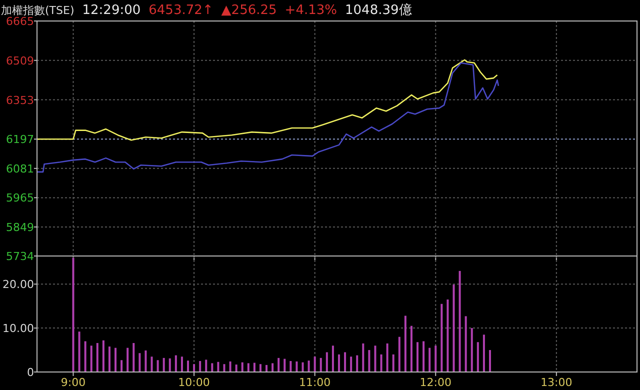 The width and height of the screenshot is (640, 390). I want to click on x-tick-label: 13:00, so click(556, 382).